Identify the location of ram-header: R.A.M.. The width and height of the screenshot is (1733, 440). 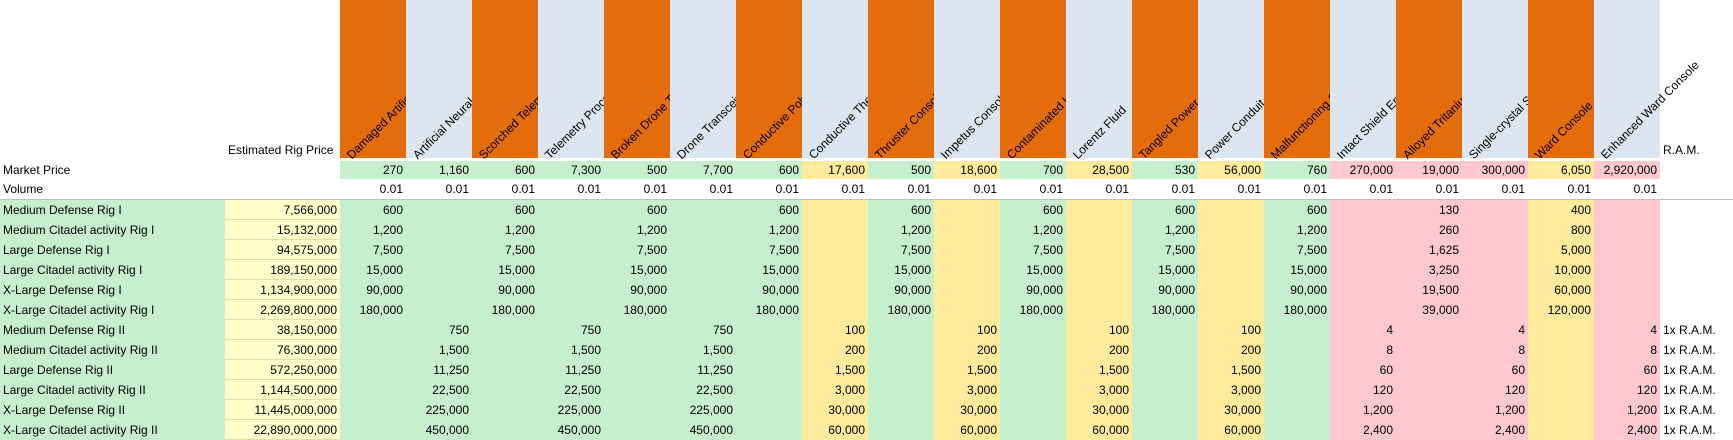
(1681, 150).